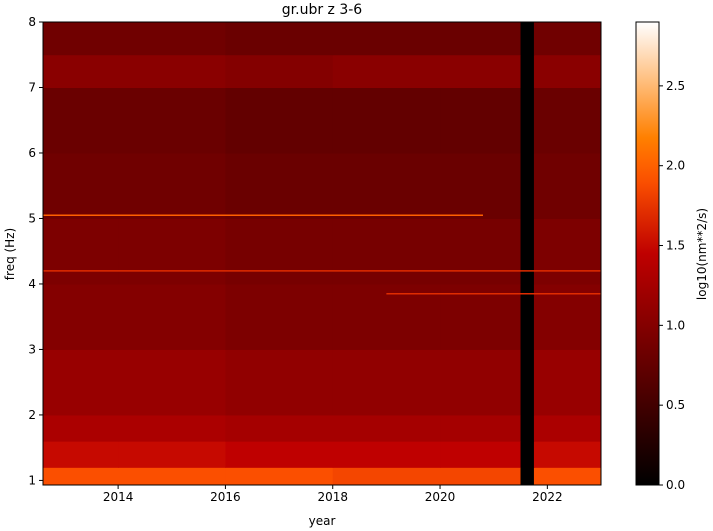  Describe the element at coordinates (702, 254) in the screenshot. I see `colorbar-label: log10(nm**2/s)` at that location.